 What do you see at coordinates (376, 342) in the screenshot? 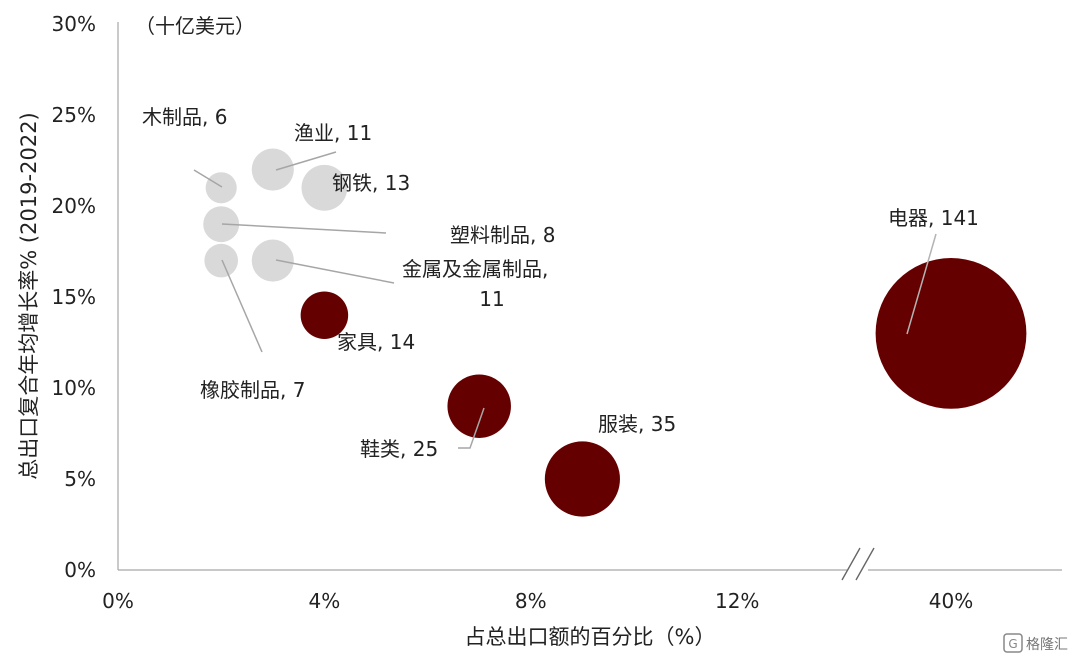
I see `point-label: 家具, 14` at bounding box center [376, 342].